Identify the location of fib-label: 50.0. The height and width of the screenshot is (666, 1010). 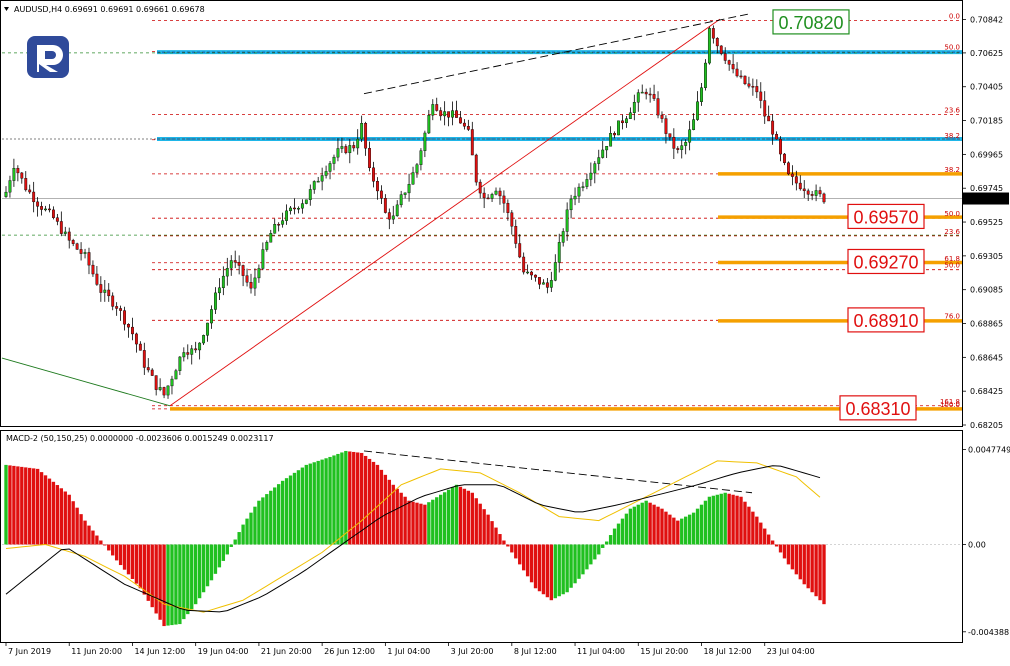
(952, 47).